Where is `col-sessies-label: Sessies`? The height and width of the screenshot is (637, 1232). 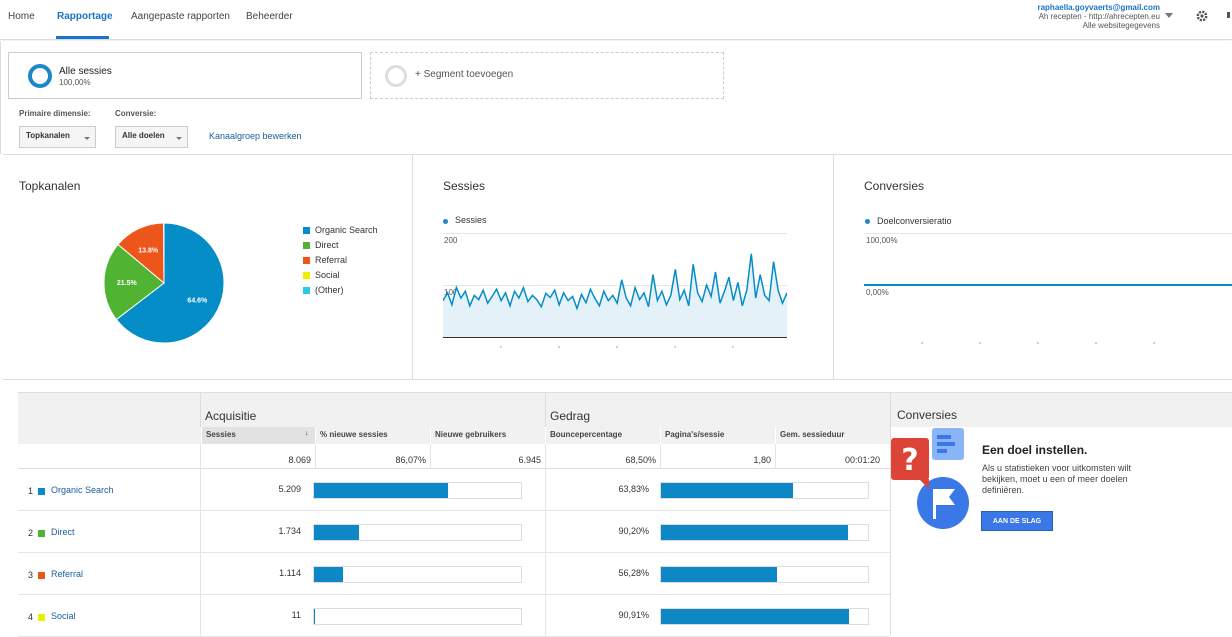
col-sessies-label: Sessies is located at coordinates (221, 434).